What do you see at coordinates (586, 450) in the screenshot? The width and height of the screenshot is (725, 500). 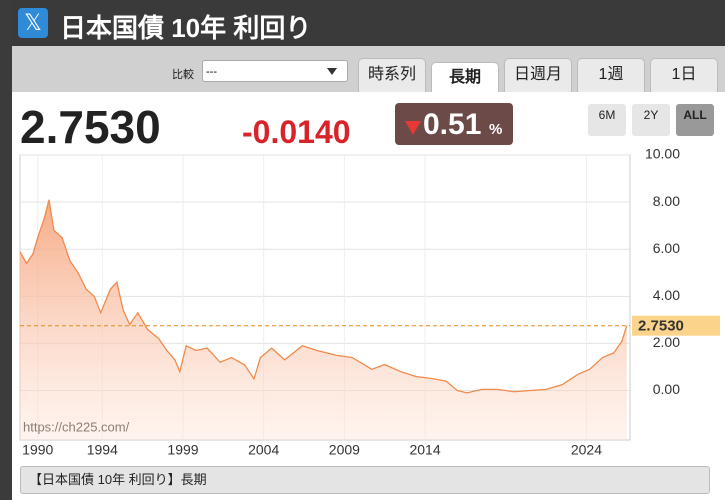 I see `x-tick-label: 2024` at bounding box center [586, 450].